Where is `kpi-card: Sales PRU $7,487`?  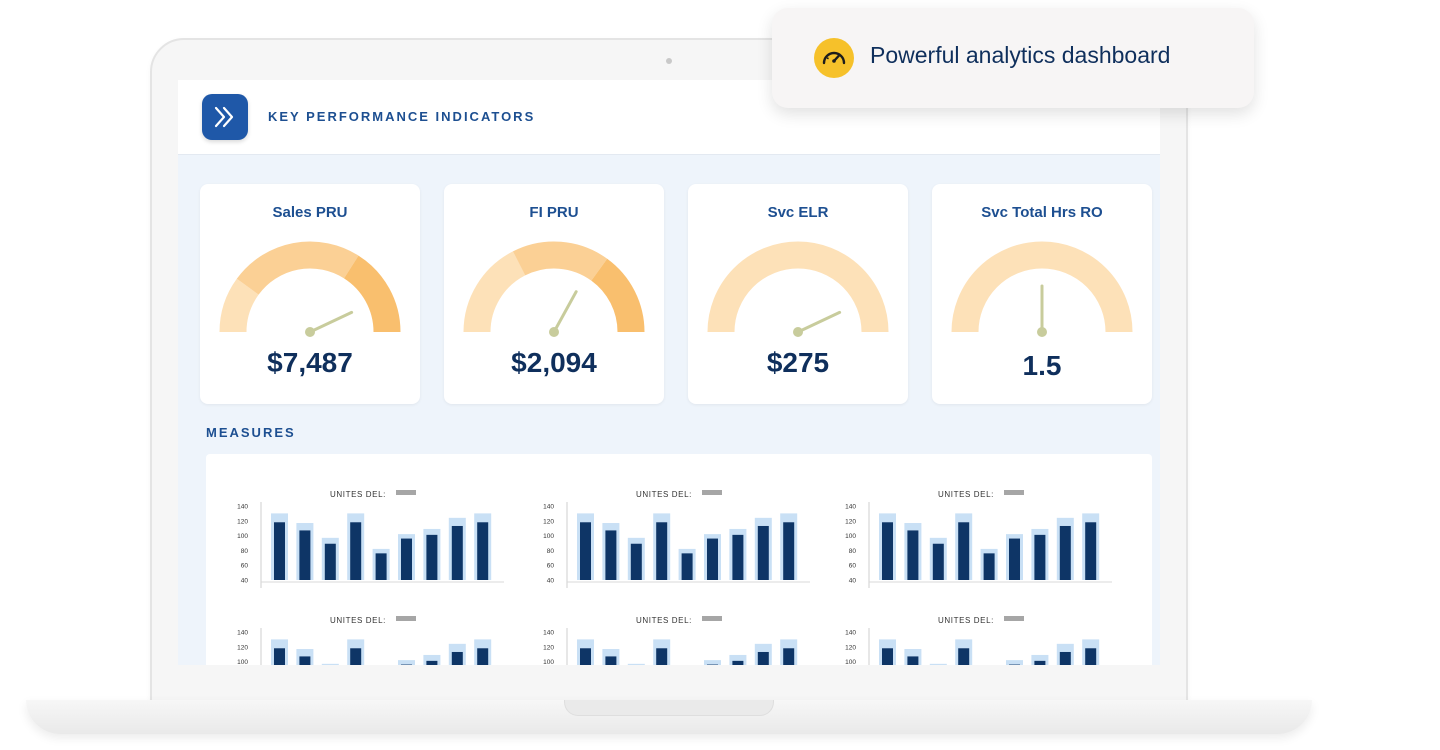
kpi-card: Sales PRU $7,487 is located at coordinates (310, 294).